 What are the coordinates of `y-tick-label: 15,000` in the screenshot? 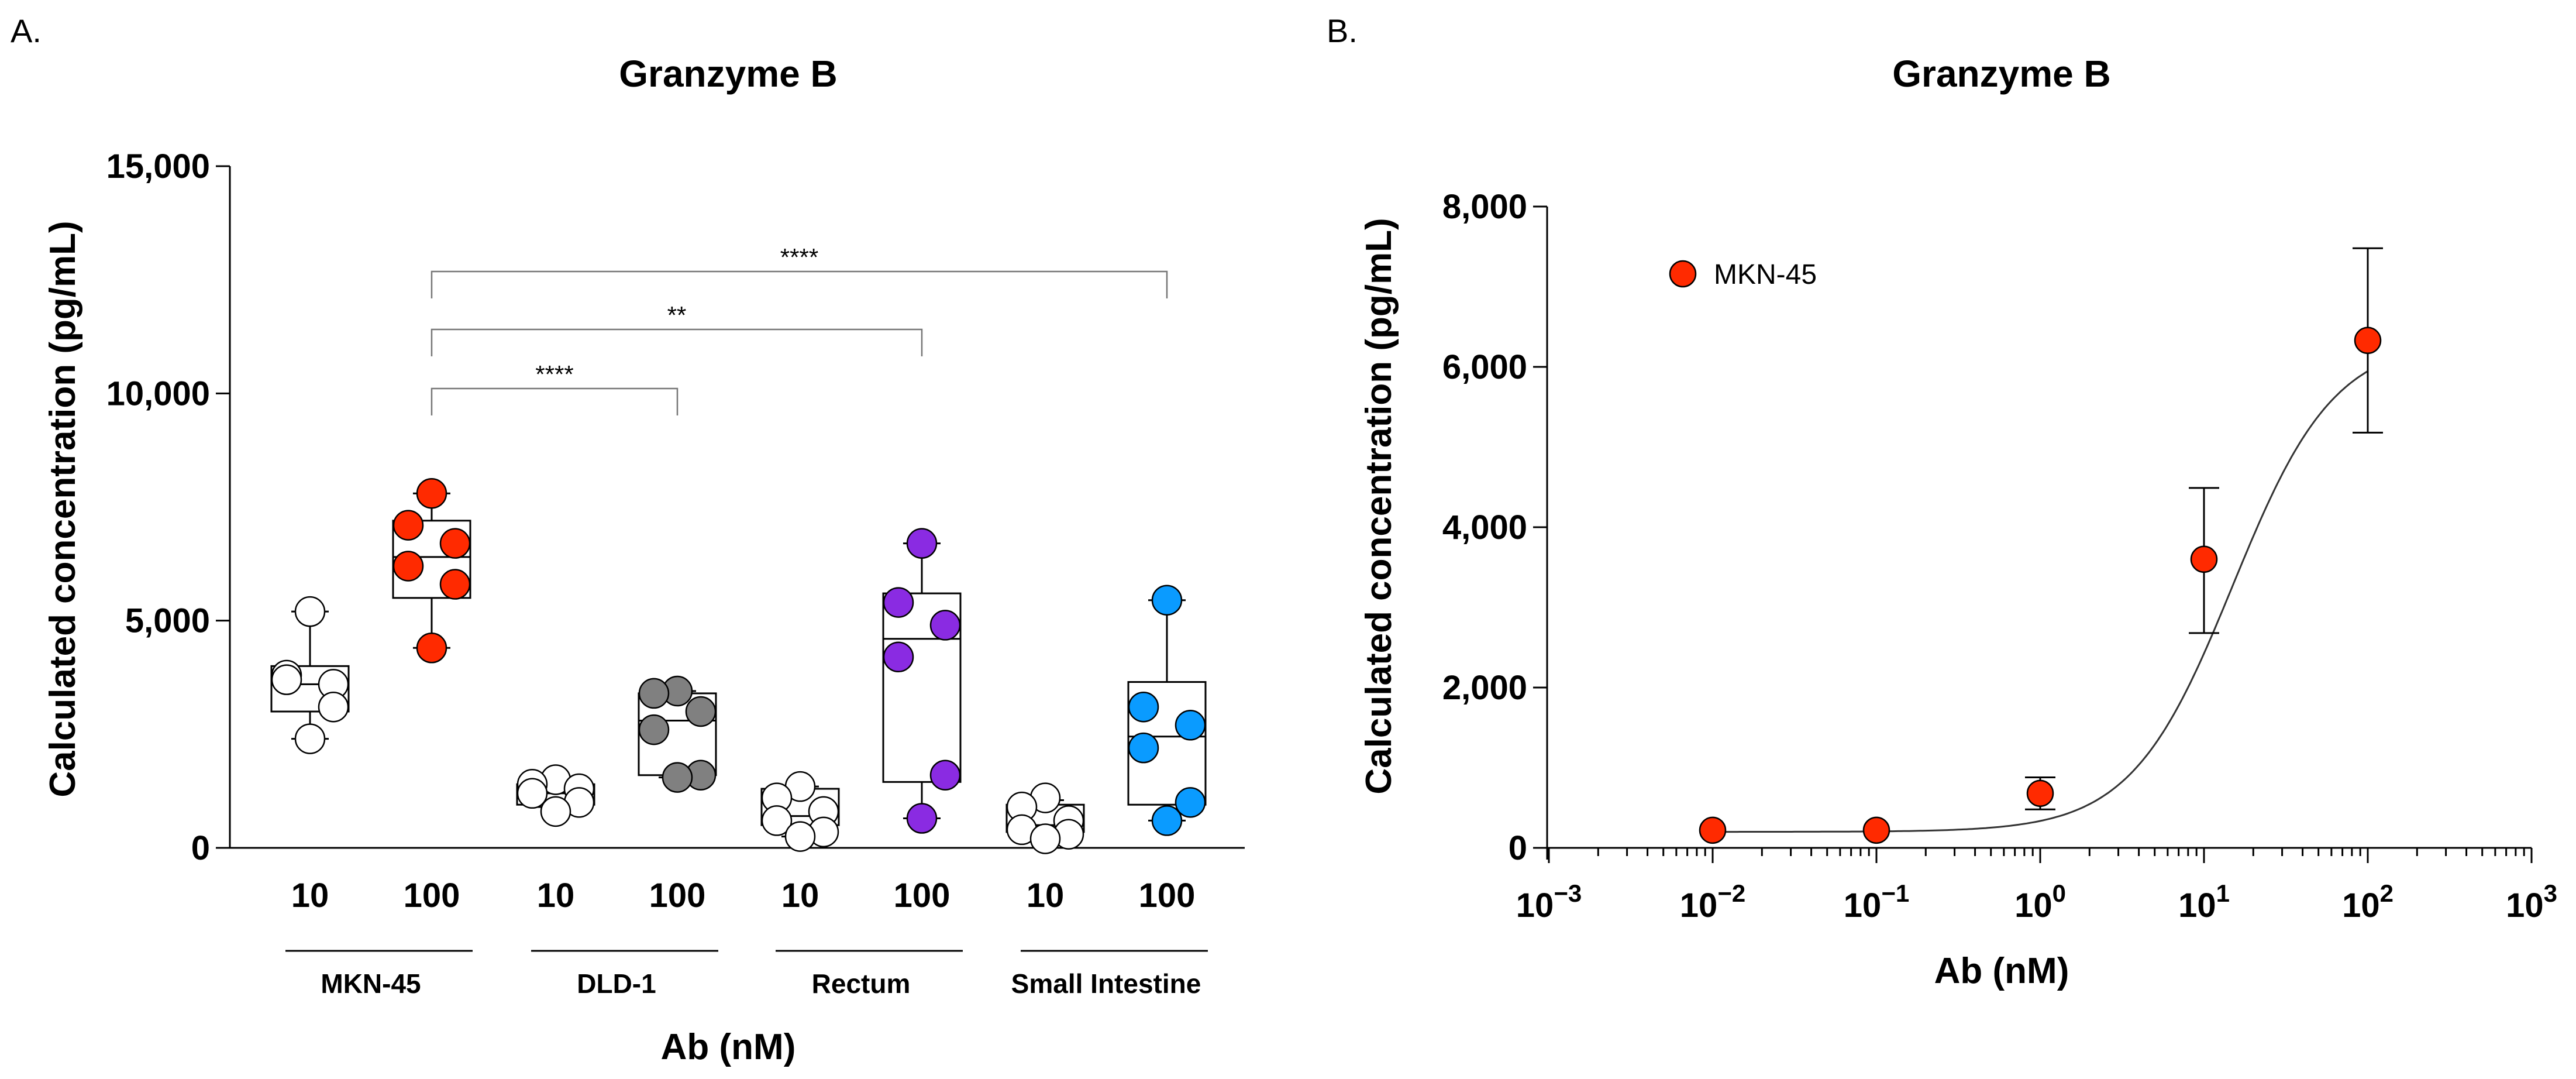 It's located at (158, 166).